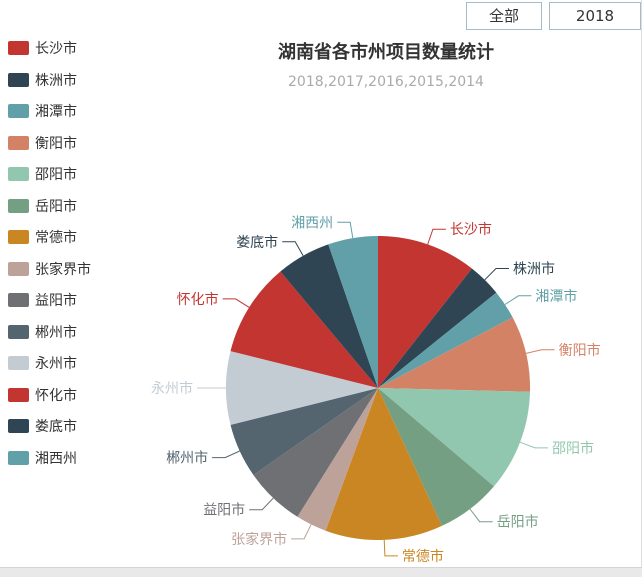  I want to click on legend-item-6: 常德市, so click(42, 237).